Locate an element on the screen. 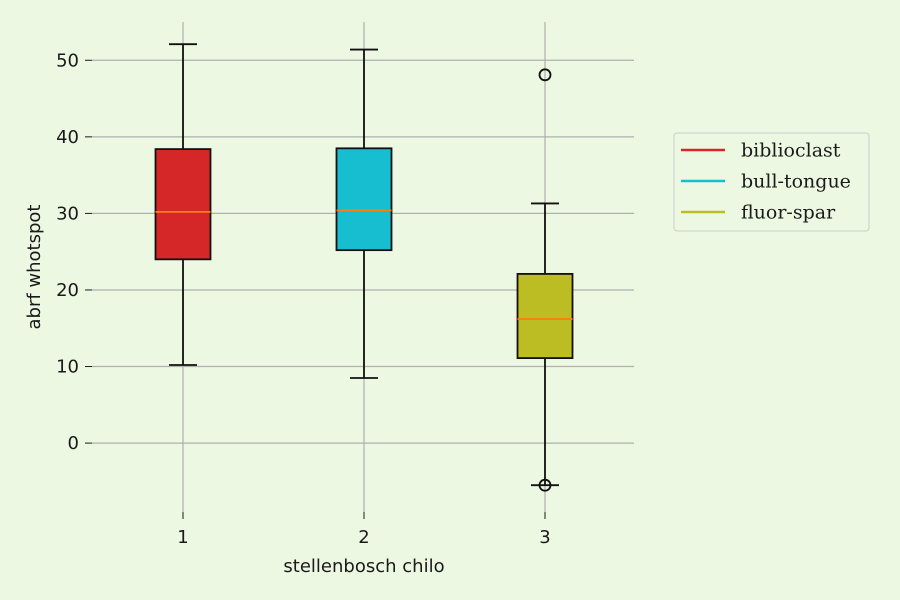 The height and width of the screenshot is (600, 900). legend-frame is located at coordinates (771, 182).